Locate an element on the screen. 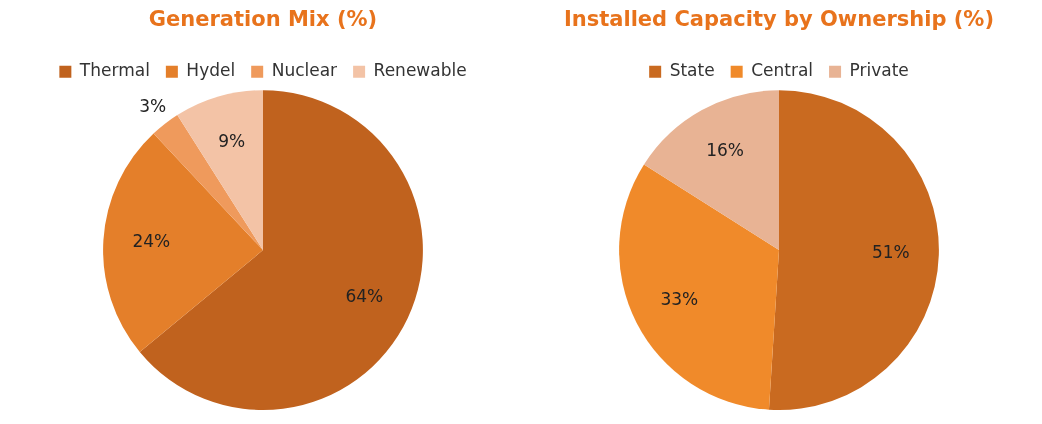  chart-title: Installed Capacity by Ownership (%) is located at coordinates (779, 19).